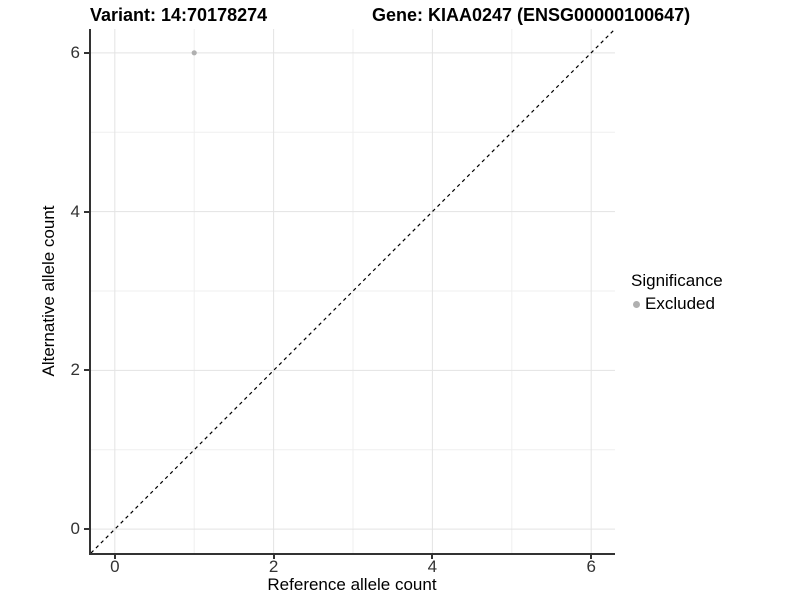  Describe the element at coordinates (352, 584) in the screenshot. I see `x-axis-title: Reference allele count` at that location.